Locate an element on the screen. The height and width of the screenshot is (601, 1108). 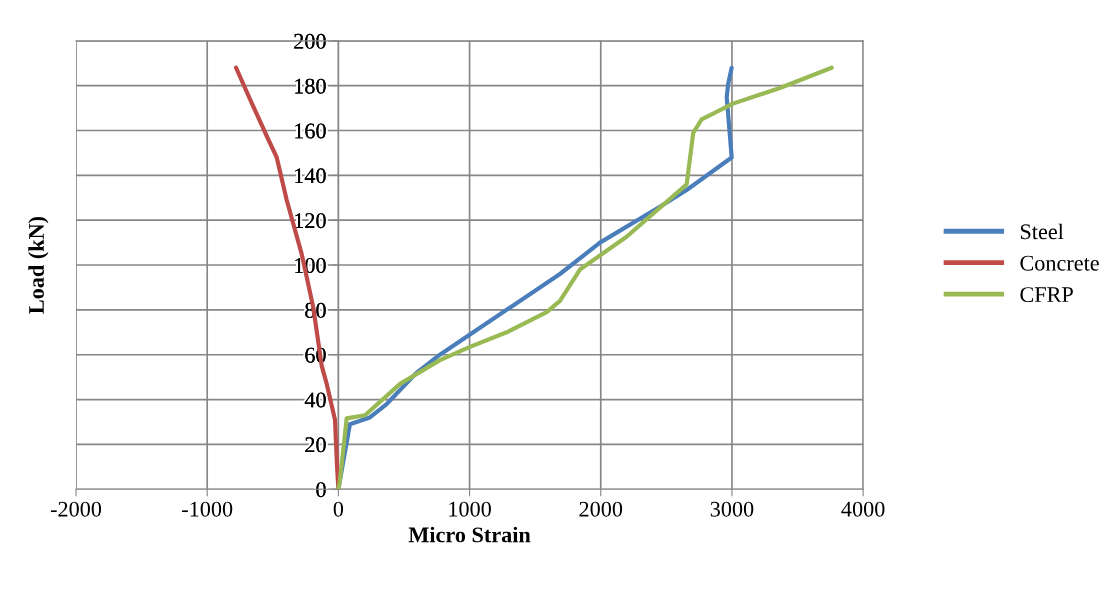
y-tick-label: 0 is located at coordinates (321, 490).